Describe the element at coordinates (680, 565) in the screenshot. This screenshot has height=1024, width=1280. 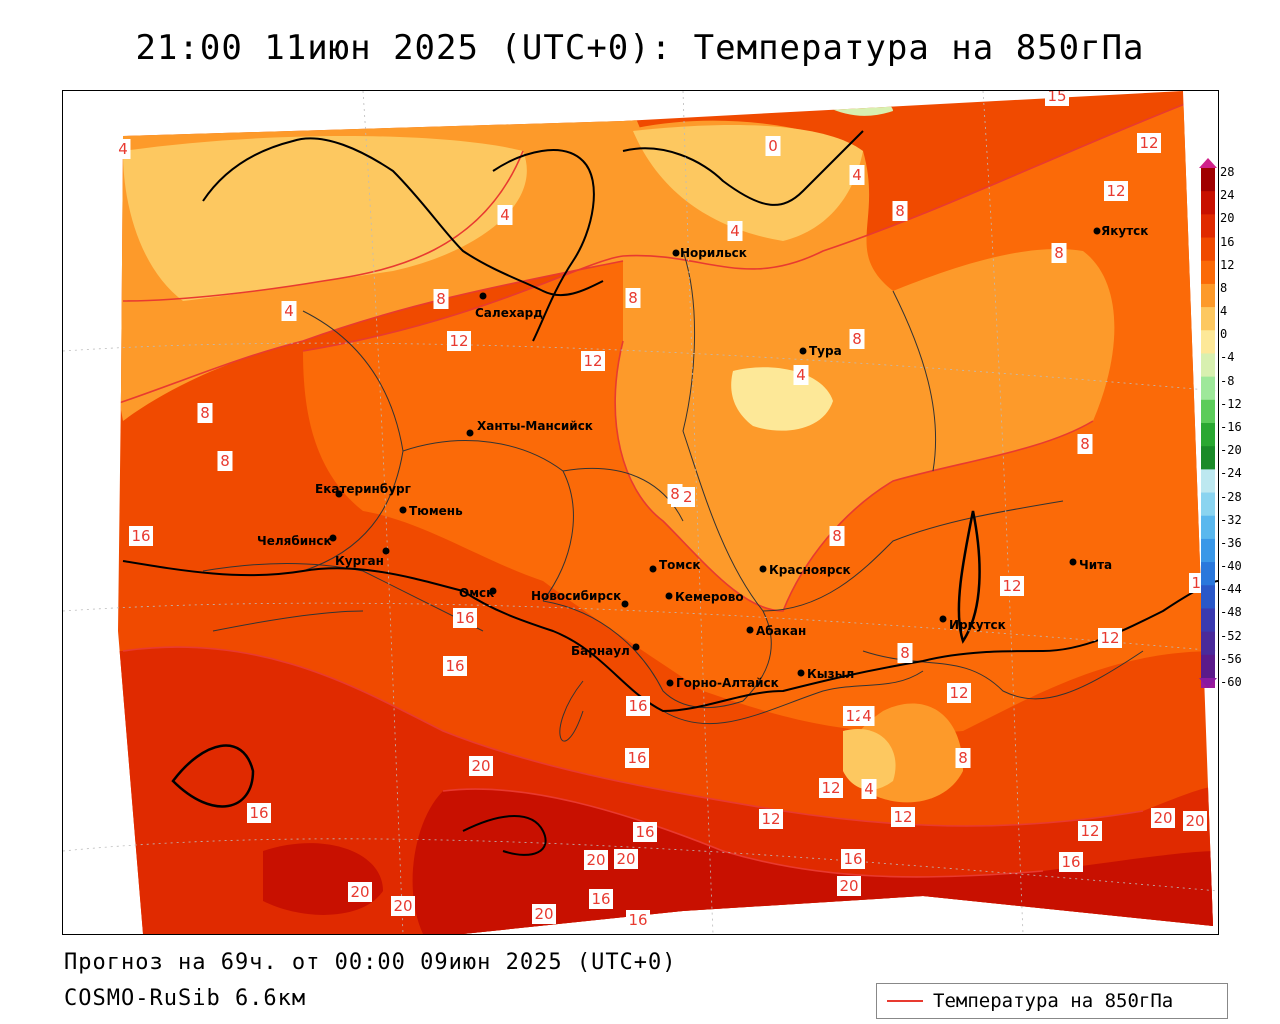
I see `city-label: Томск` at that location.